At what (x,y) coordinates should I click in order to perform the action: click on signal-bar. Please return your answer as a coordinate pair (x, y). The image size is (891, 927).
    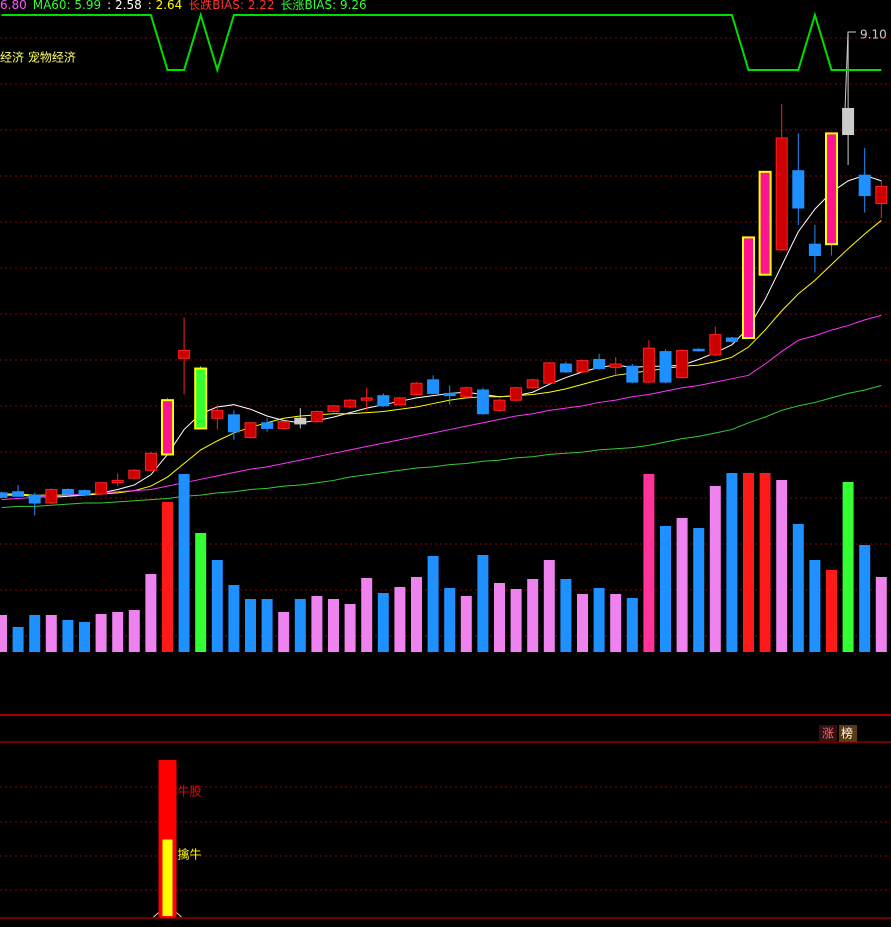
    Looking at the image, I should click on (167, 877).